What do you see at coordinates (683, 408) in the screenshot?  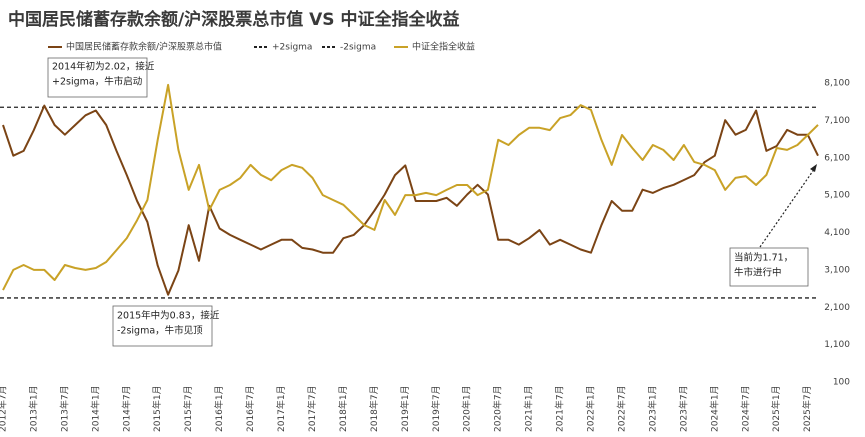 I see `x-tick-label: 2023年7月` at bounding box center [683, 408].